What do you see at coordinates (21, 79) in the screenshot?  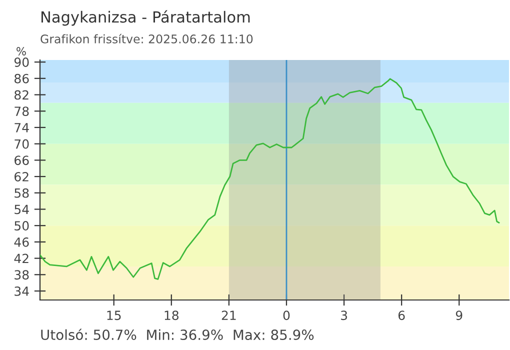 I see `y-tick-label: 86` at bounding box center [21, 79].